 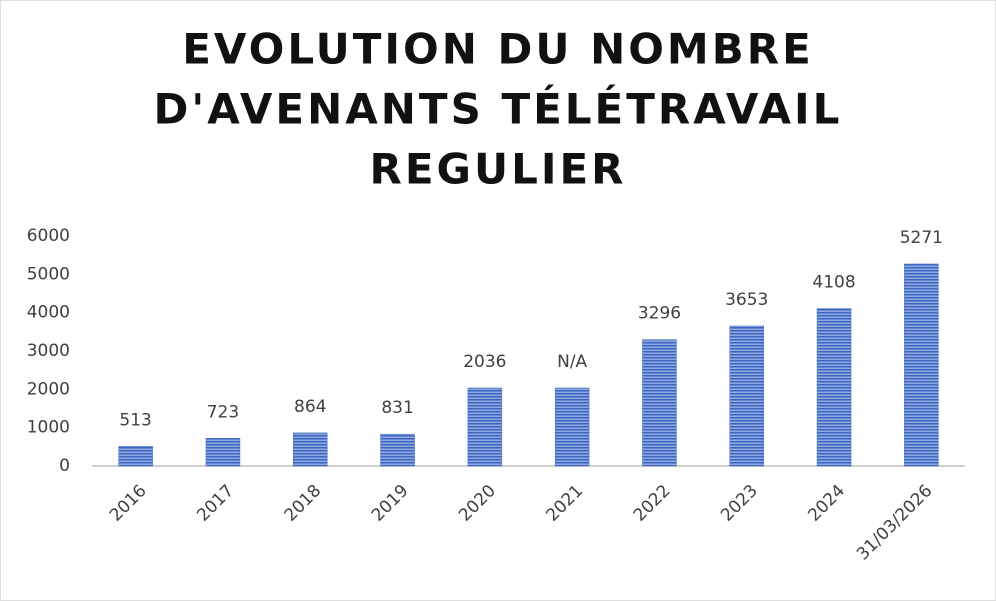 What do you see at coordinates (659, 314) in the screenshot?
I see `data-label: 3296` at bounding box center [659, 314].